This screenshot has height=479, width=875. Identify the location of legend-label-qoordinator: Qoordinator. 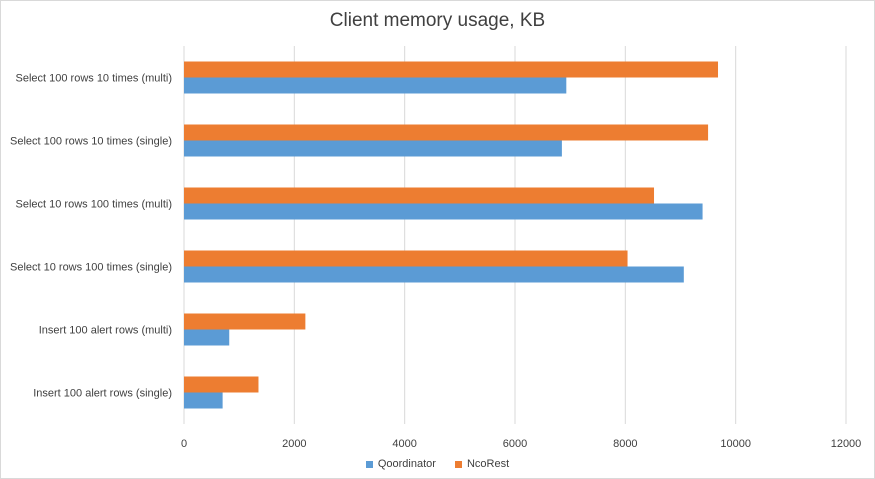
(406, 464).